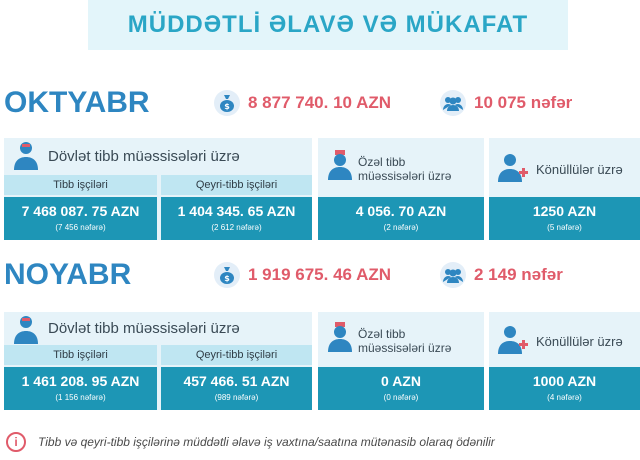 This screenshot has height=460, width=640. I want to click on month-title-oktyabr: OKTYABR, so click(77, 102).